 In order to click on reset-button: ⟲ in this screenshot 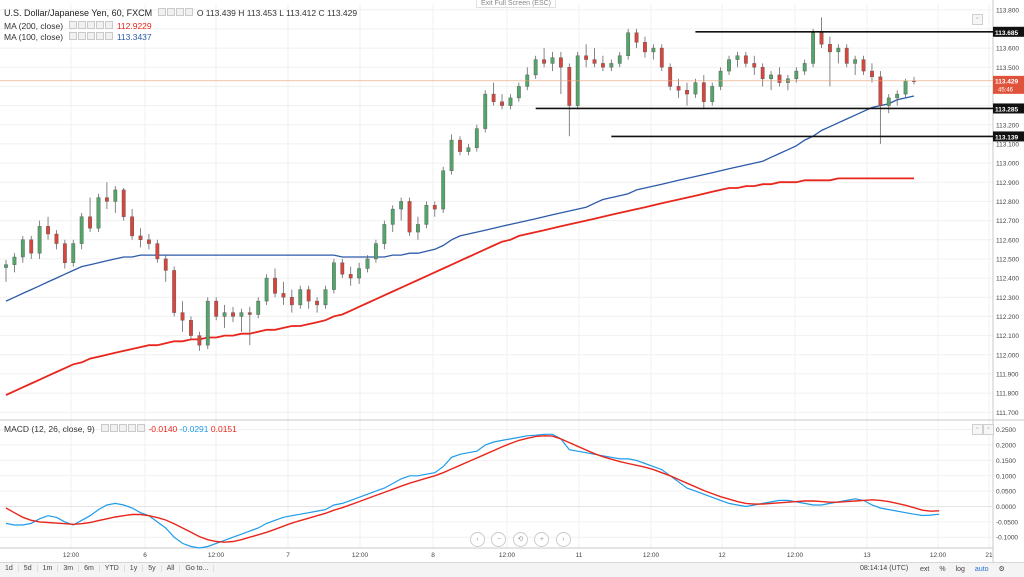, I will do `click(520, 539)`.